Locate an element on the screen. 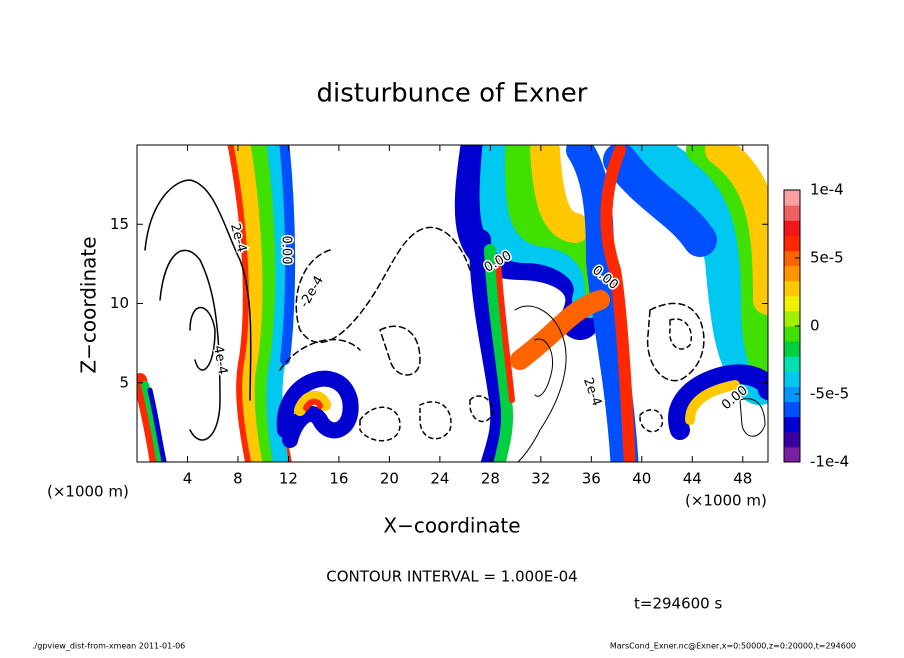  band-left is located at coordinates (216, 303).